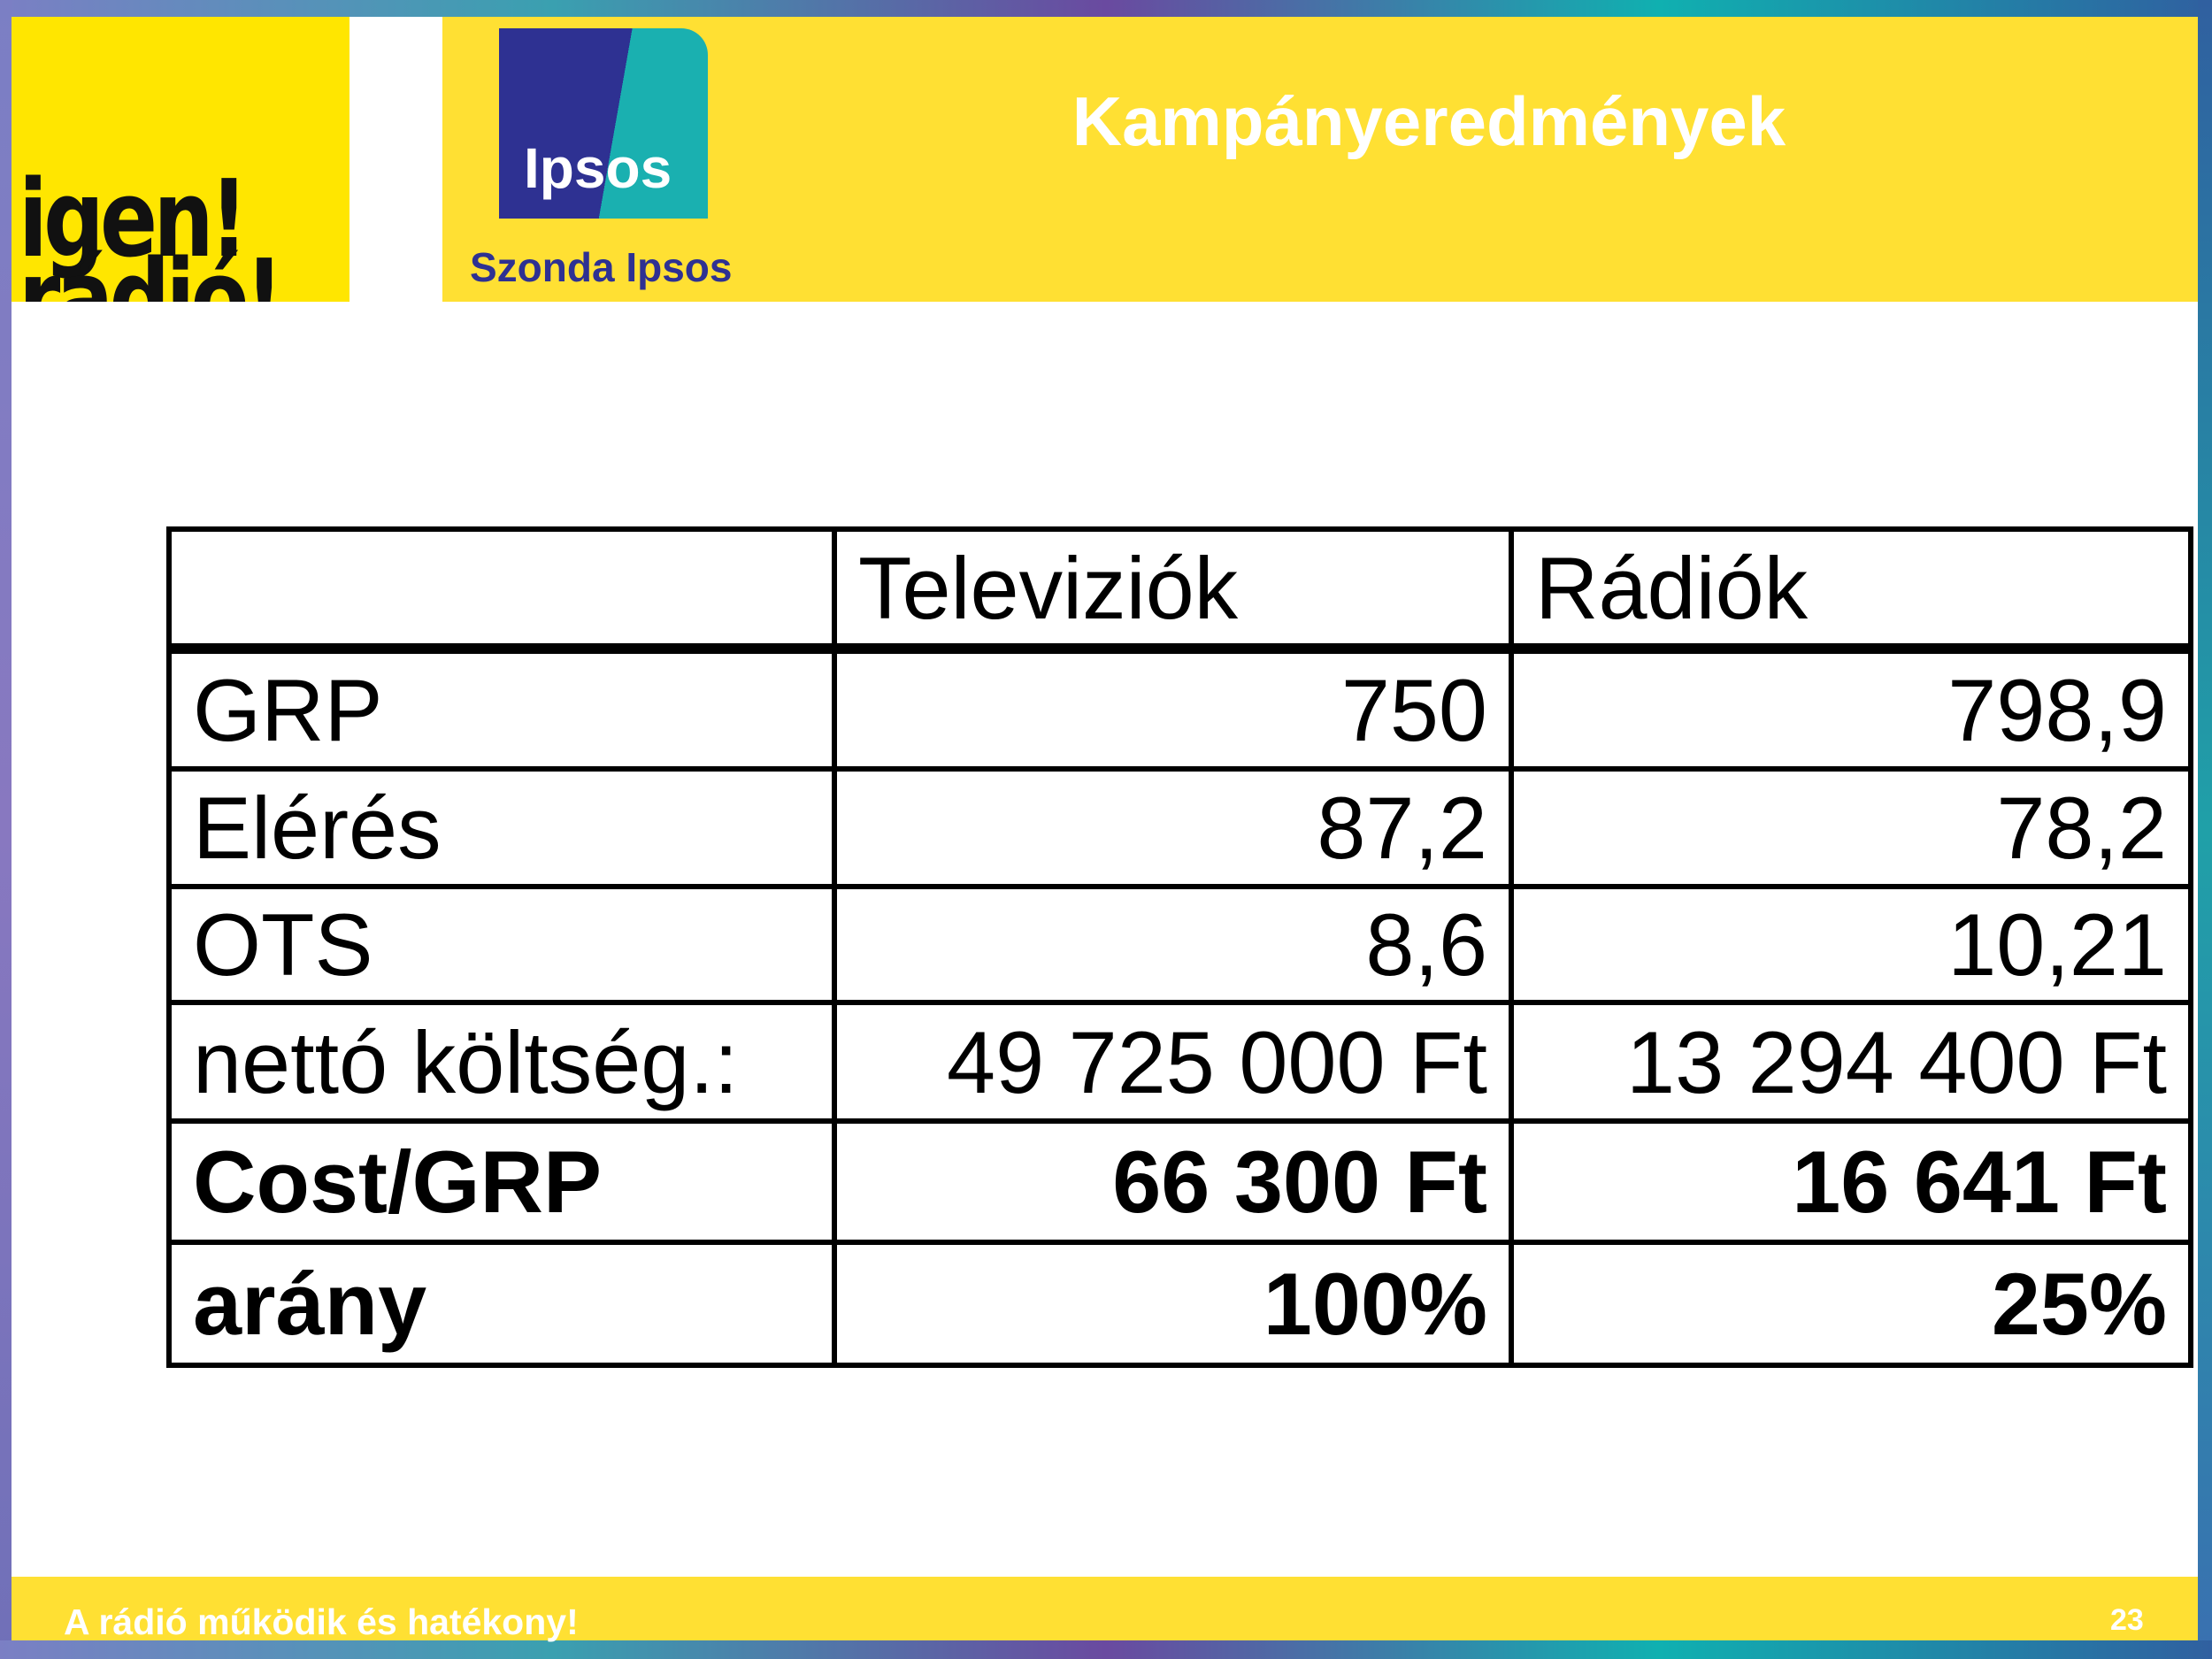  I want to click on table-row: GRP 750 798,9, so click(1180, 709).